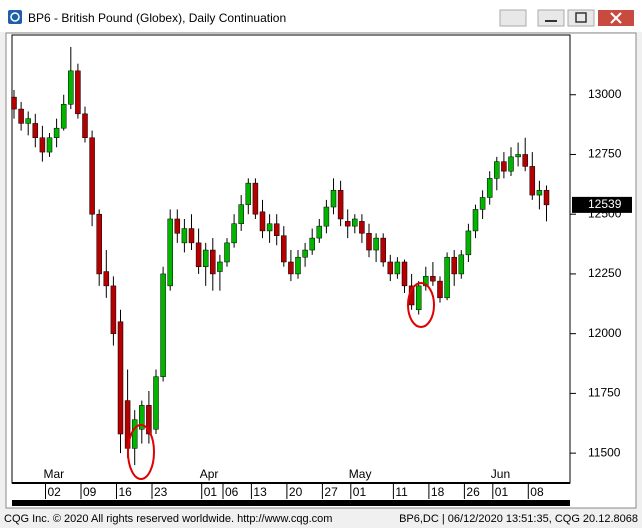 The image size is (642, 528). Describe the element at coordinates (291, 503) in the screenshot. I see `scroll-bar` at that location.